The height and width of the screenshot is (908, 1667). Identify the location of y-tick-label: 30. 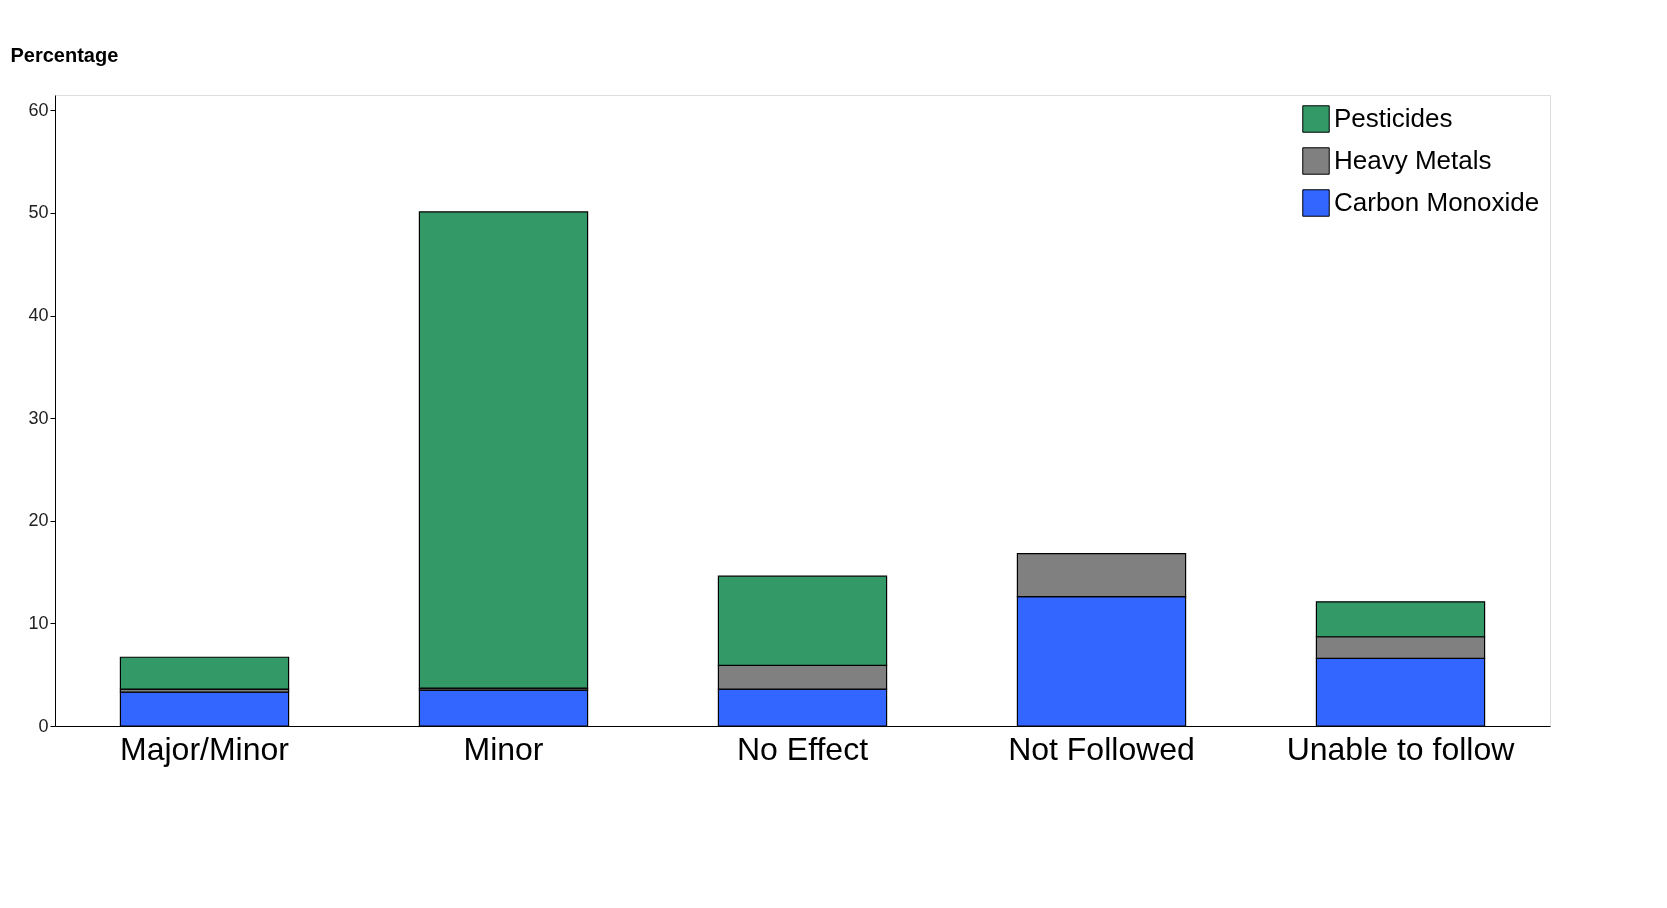
(38, 417).